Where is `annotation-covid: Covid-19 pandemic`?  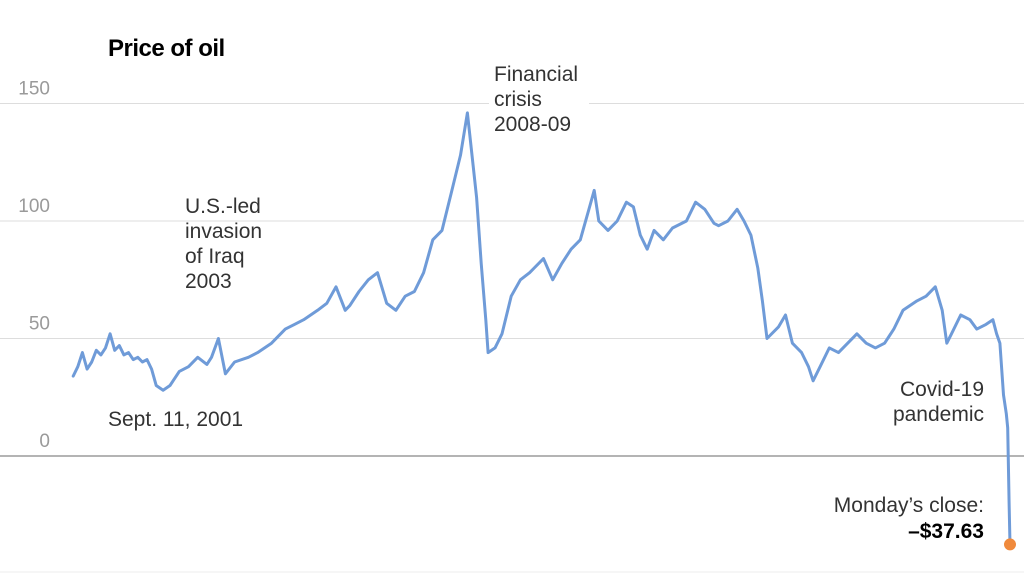 annotation-covid: Covid-19 pandemic is located at coordinates (938, 402).